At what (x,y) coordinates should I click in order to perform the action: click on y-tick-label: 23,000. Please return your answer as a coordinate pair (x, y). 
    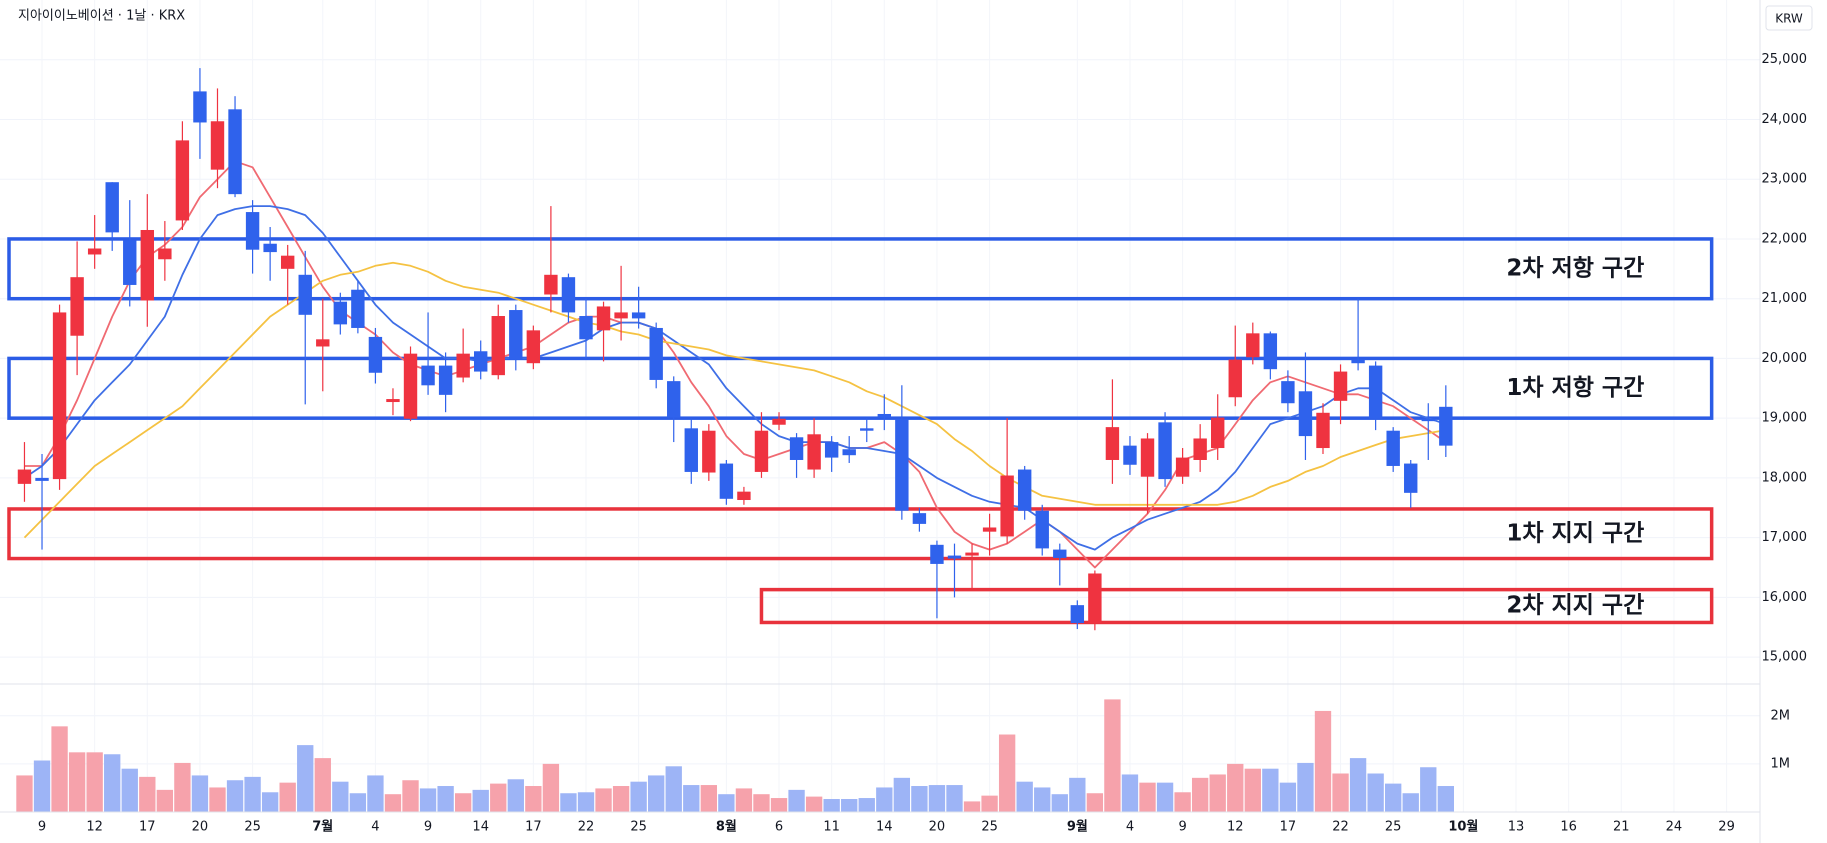
    Looking at the image, I should click on (1785, 179).